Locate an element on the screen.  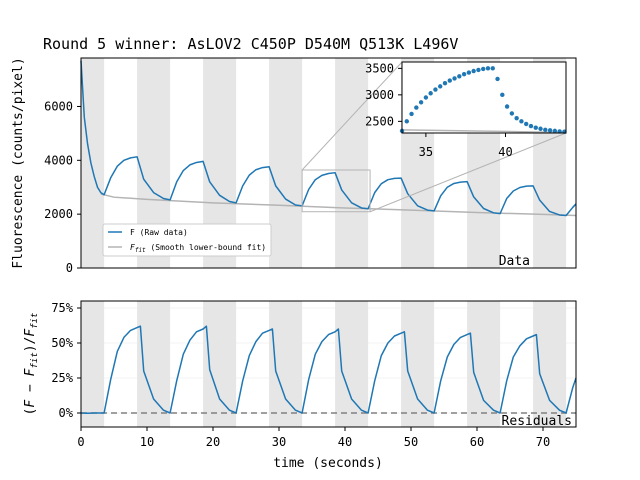
inset-ticks: 2500 3000 3500 35 40 is located at coordinates (439, 110).